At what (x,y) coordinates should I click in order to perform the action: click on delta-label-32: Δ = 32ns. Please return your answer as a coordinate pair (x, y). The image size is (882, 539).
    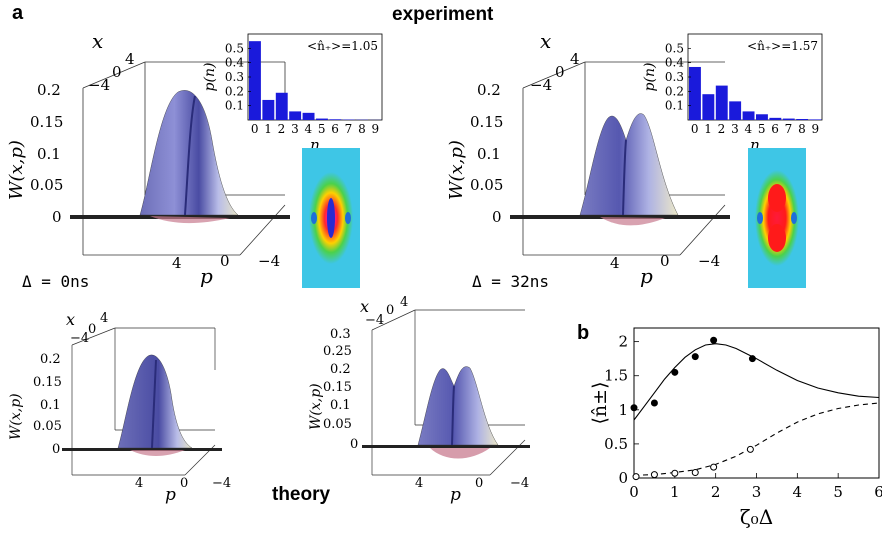
    Looking at the image, I should click on (510, 281).